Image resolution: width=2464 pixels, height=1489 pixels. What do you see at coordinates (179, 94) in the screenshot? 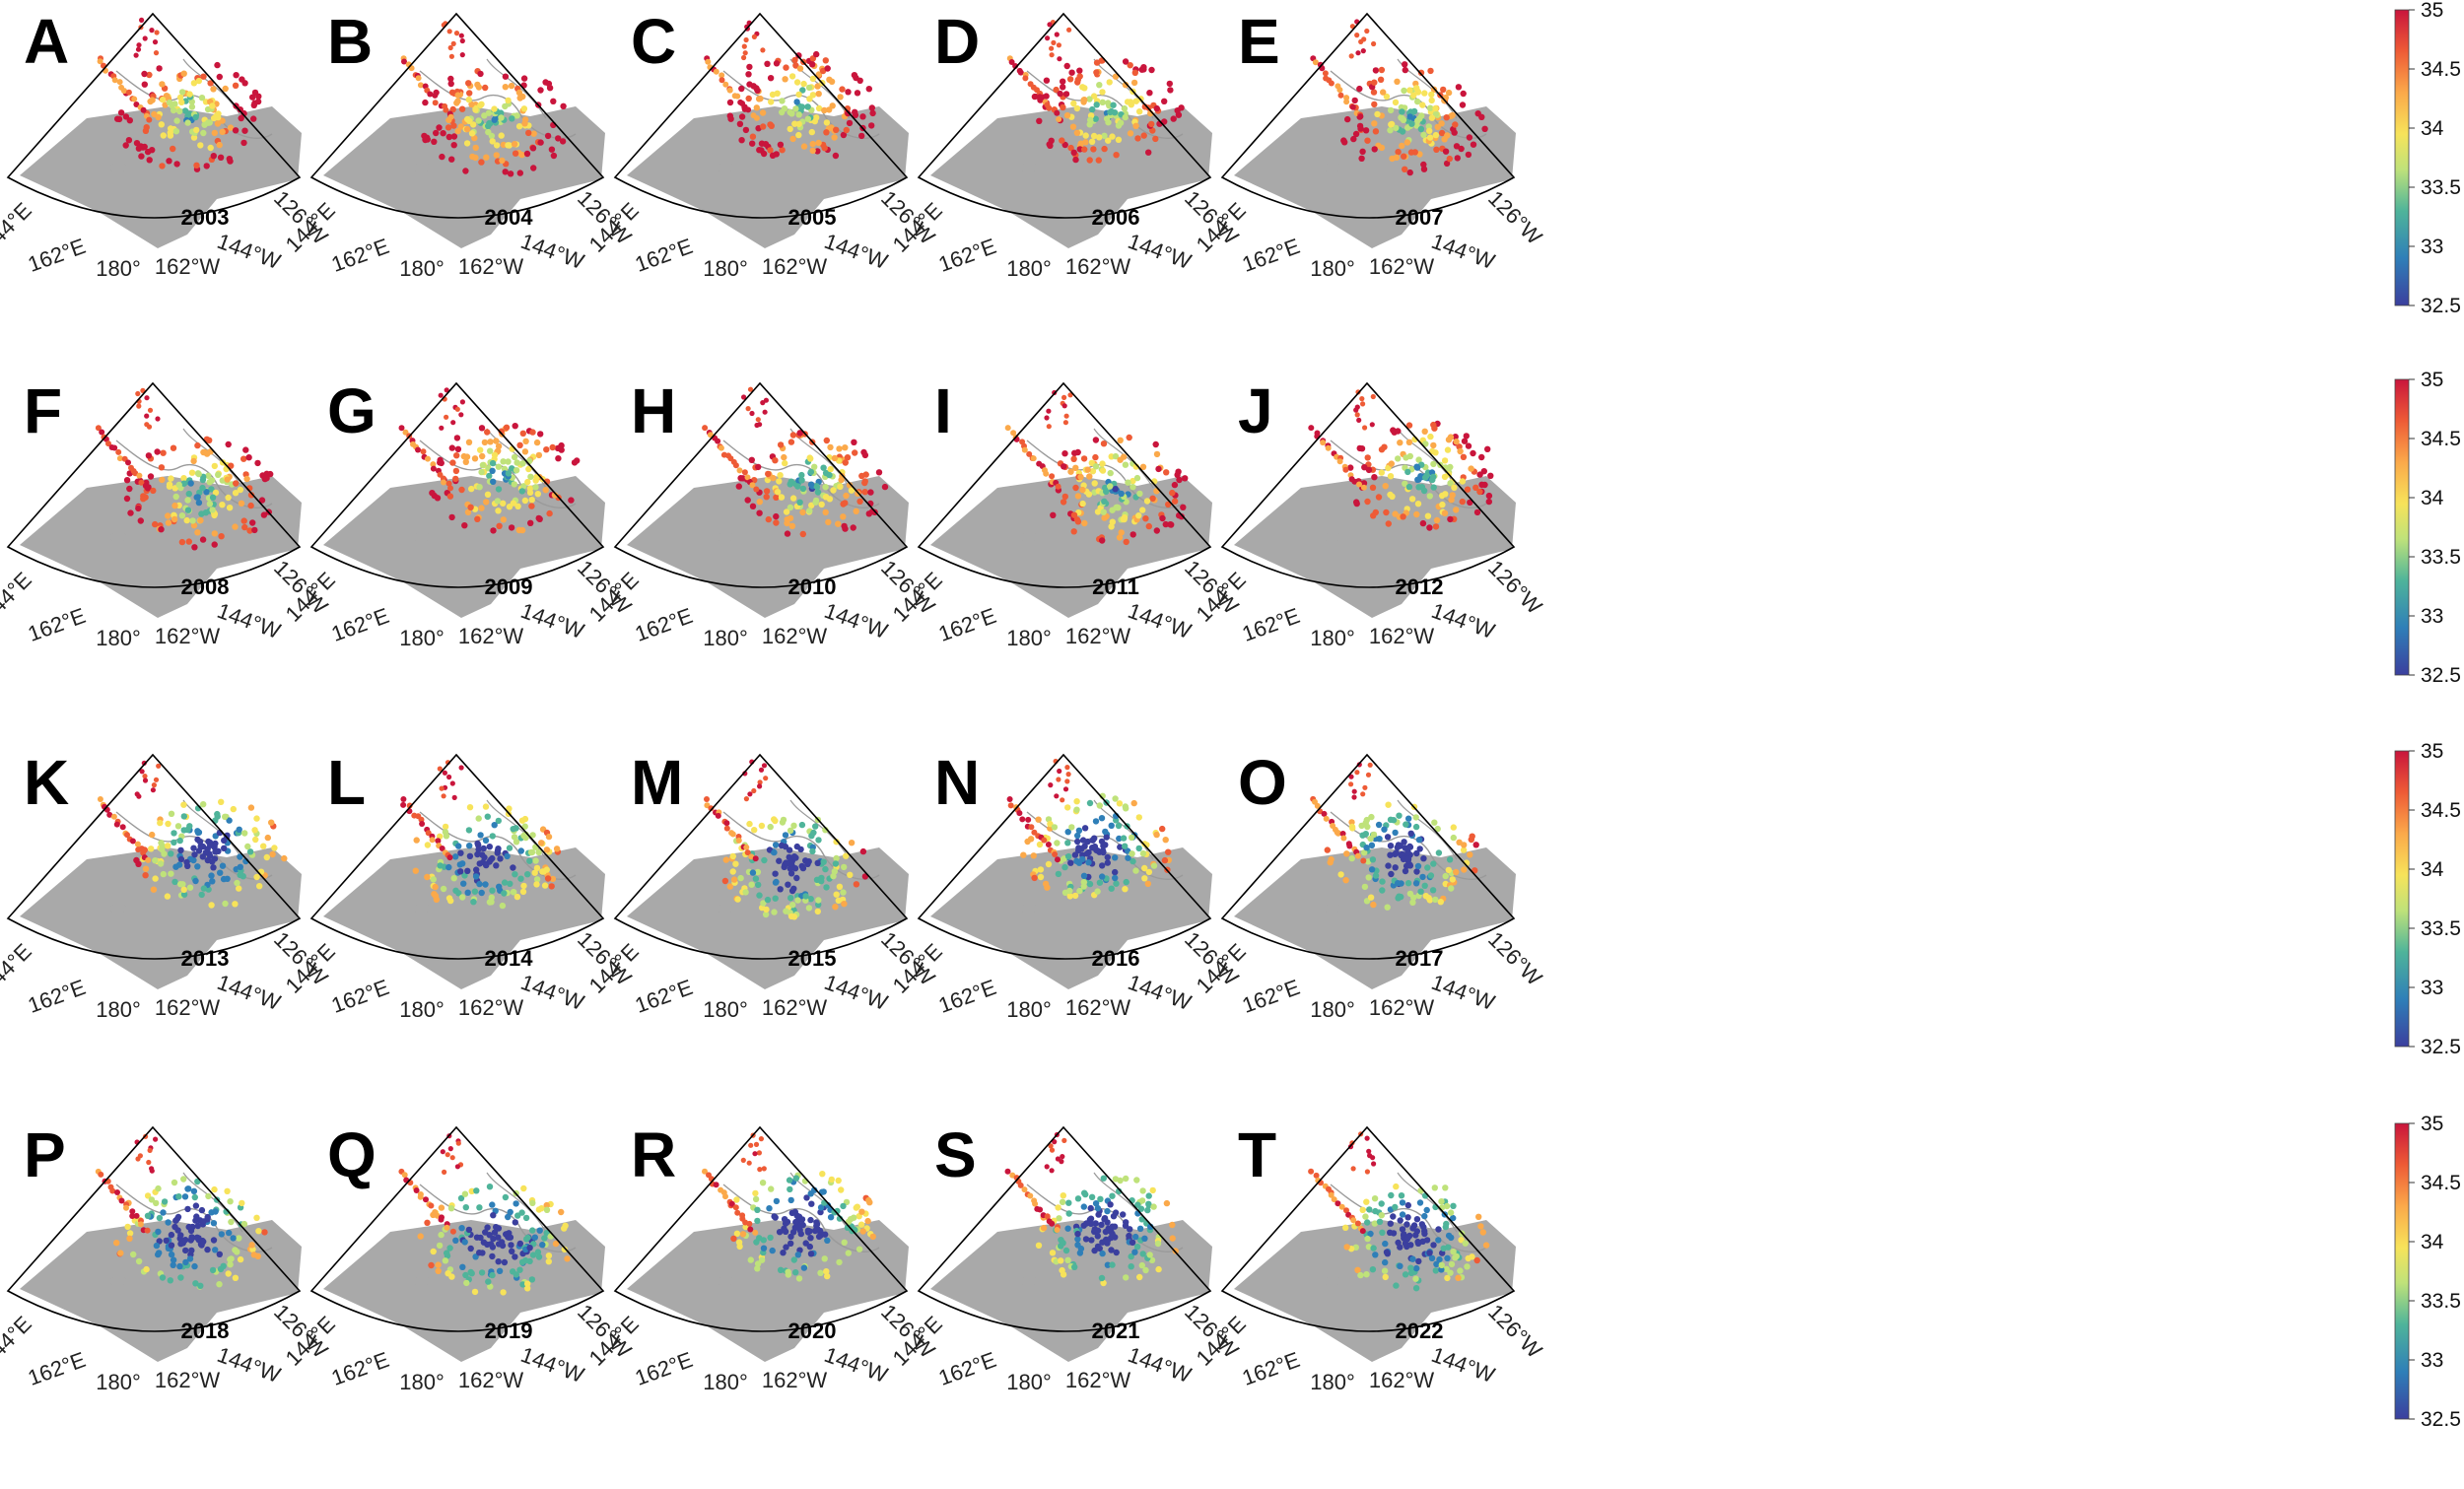
I see `salinity-observations` at bounding box center [179, 94].